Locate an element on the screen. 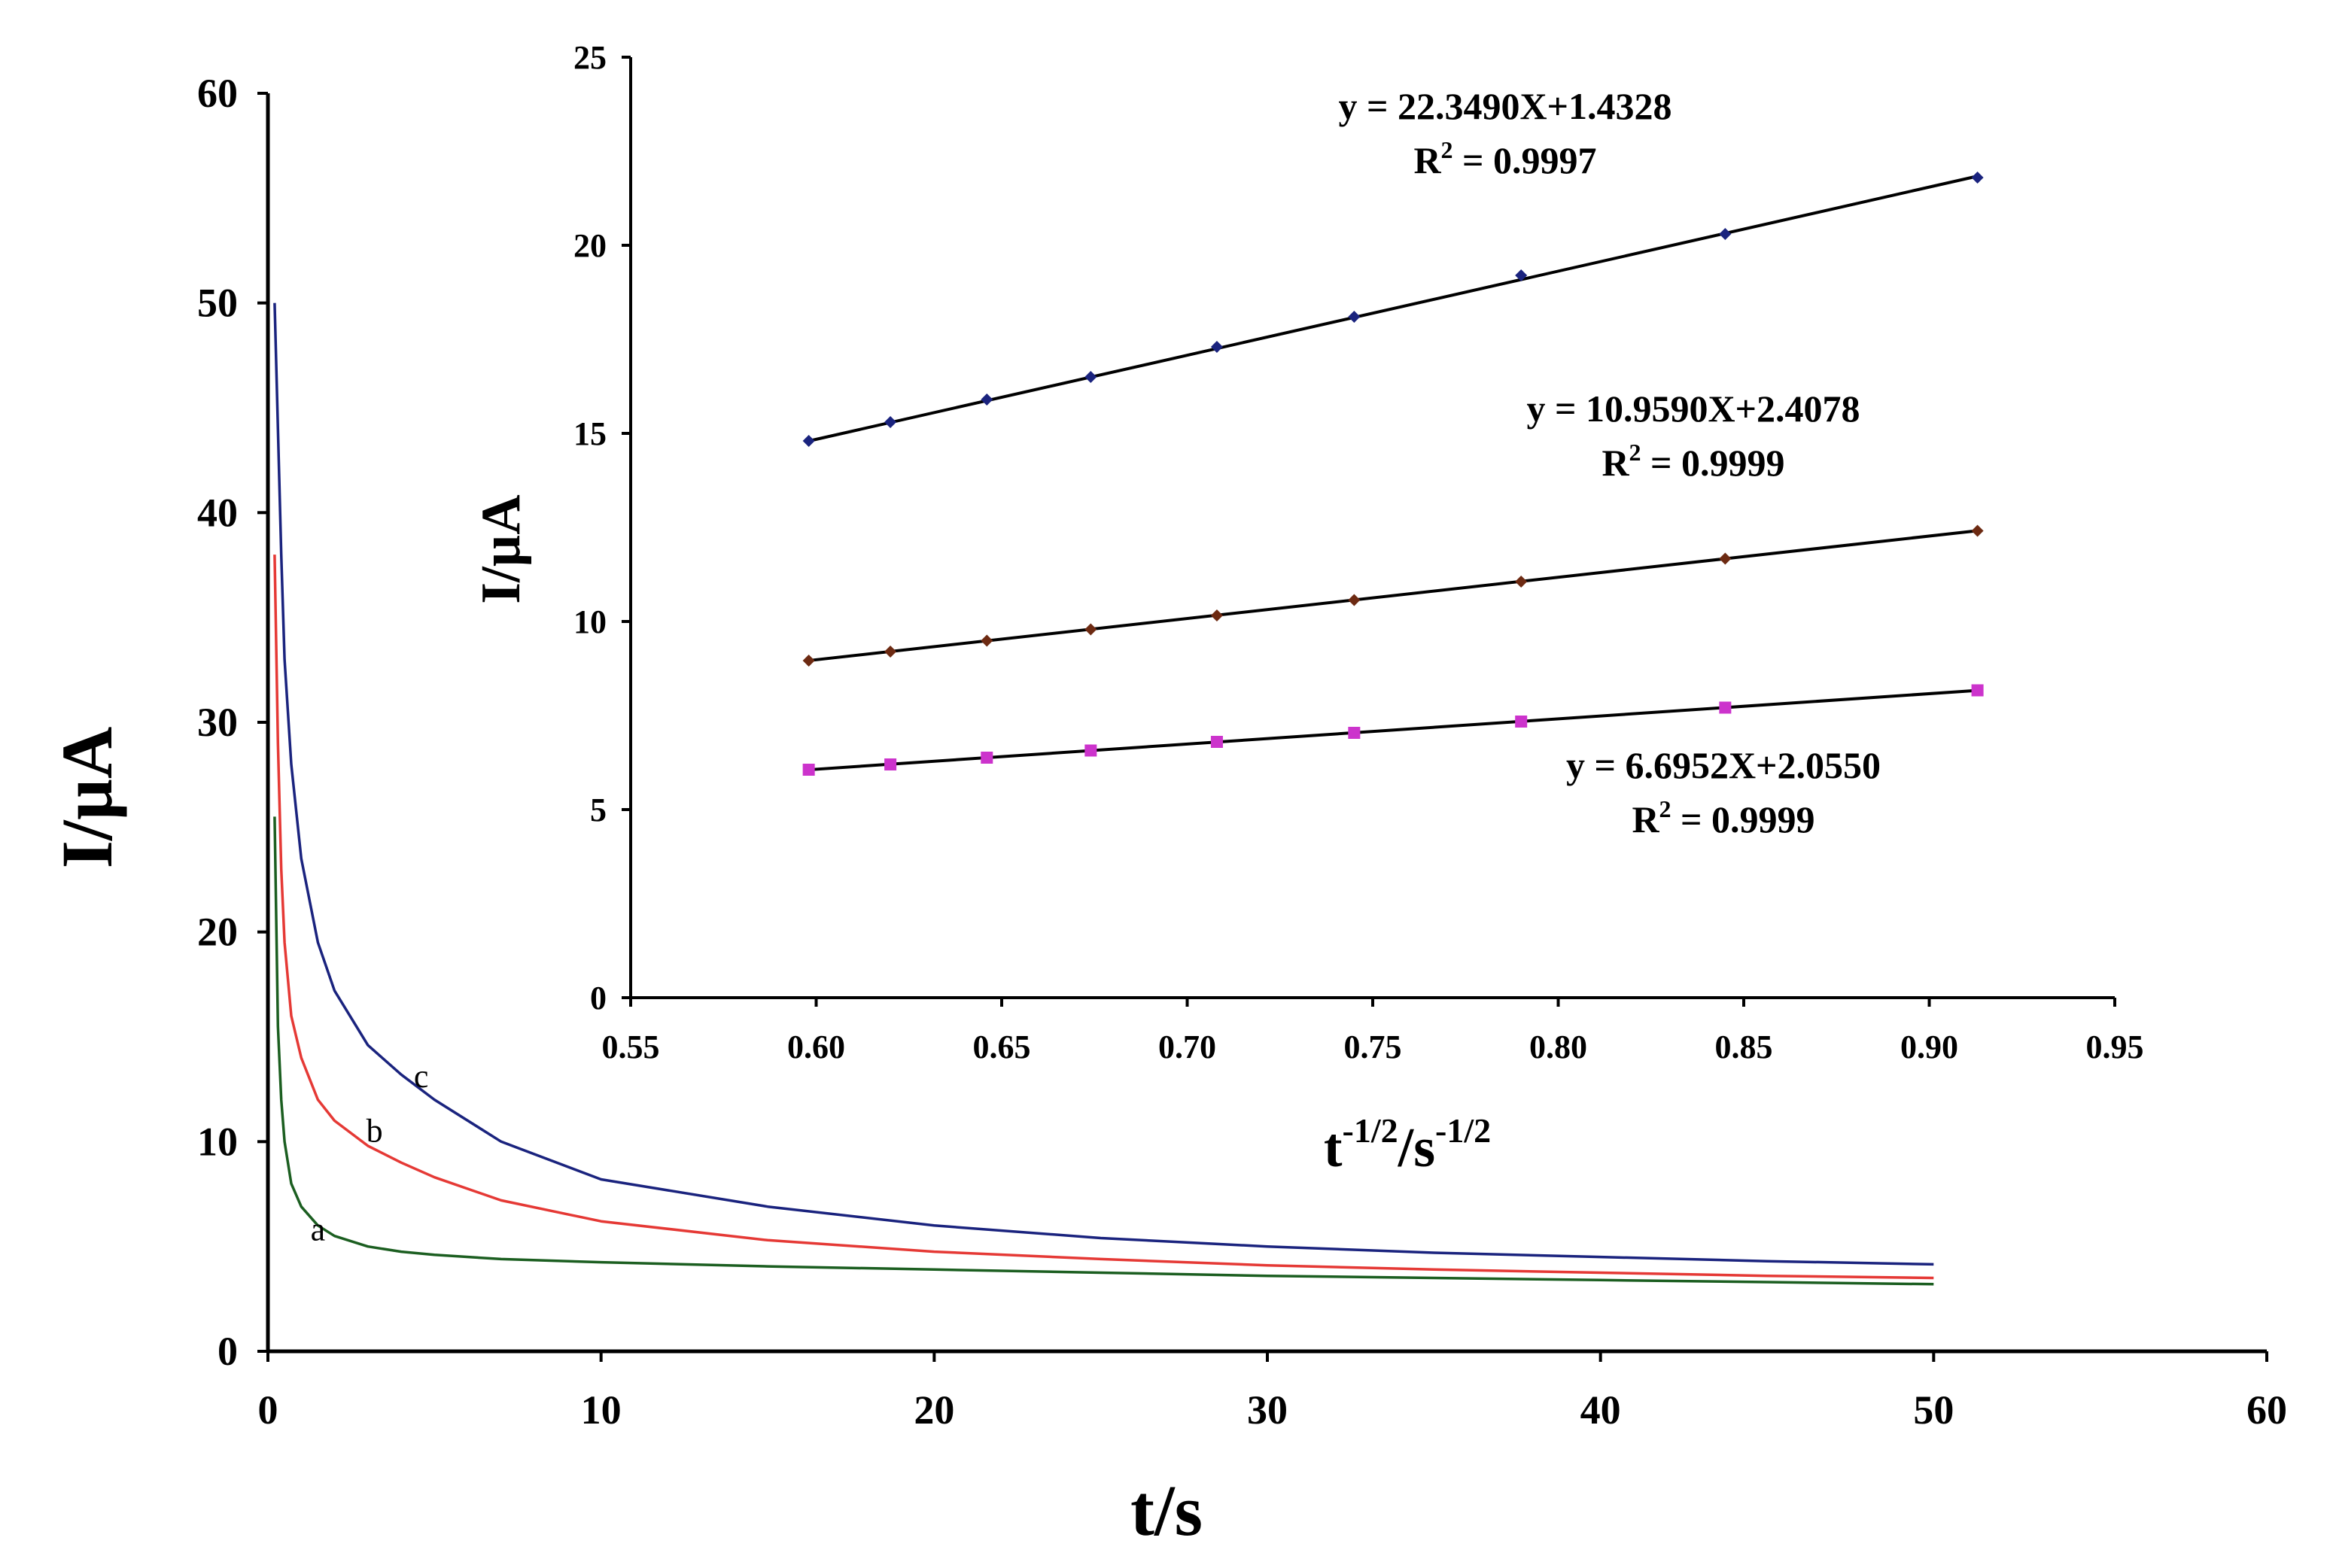 Image resolution: width=2327 pixels, height=1568 pixels. main-y-tick-label: 20 is located at coordinates (217, 932).